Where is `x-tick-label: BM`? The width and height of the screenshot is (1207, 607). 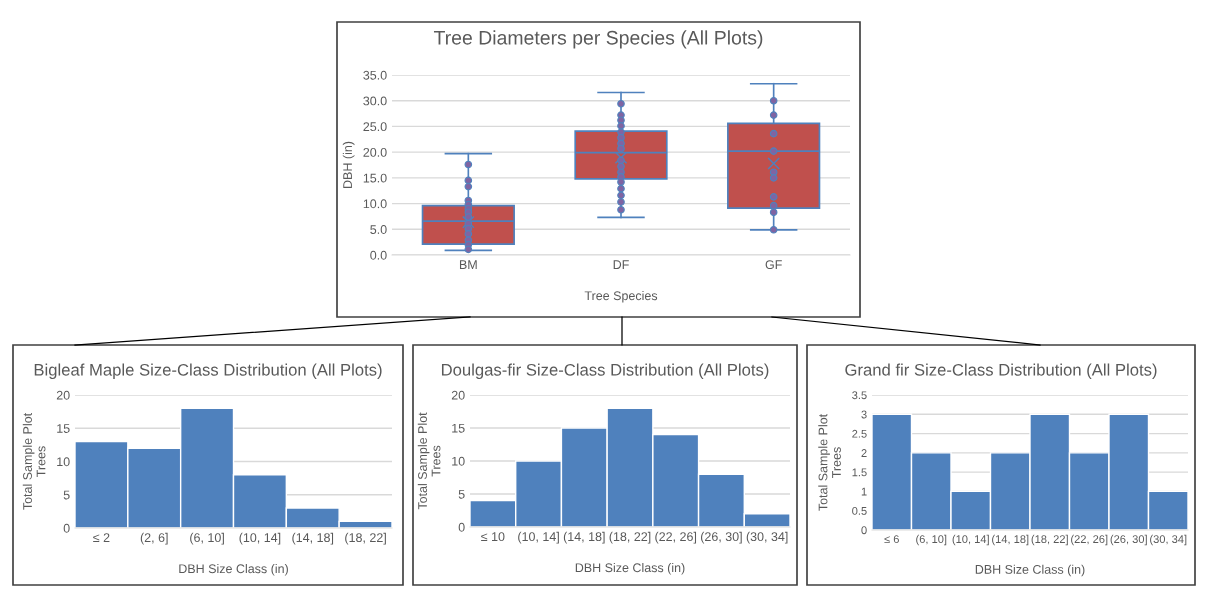
x-tick-label: BM is located at coordinates (468, 264).